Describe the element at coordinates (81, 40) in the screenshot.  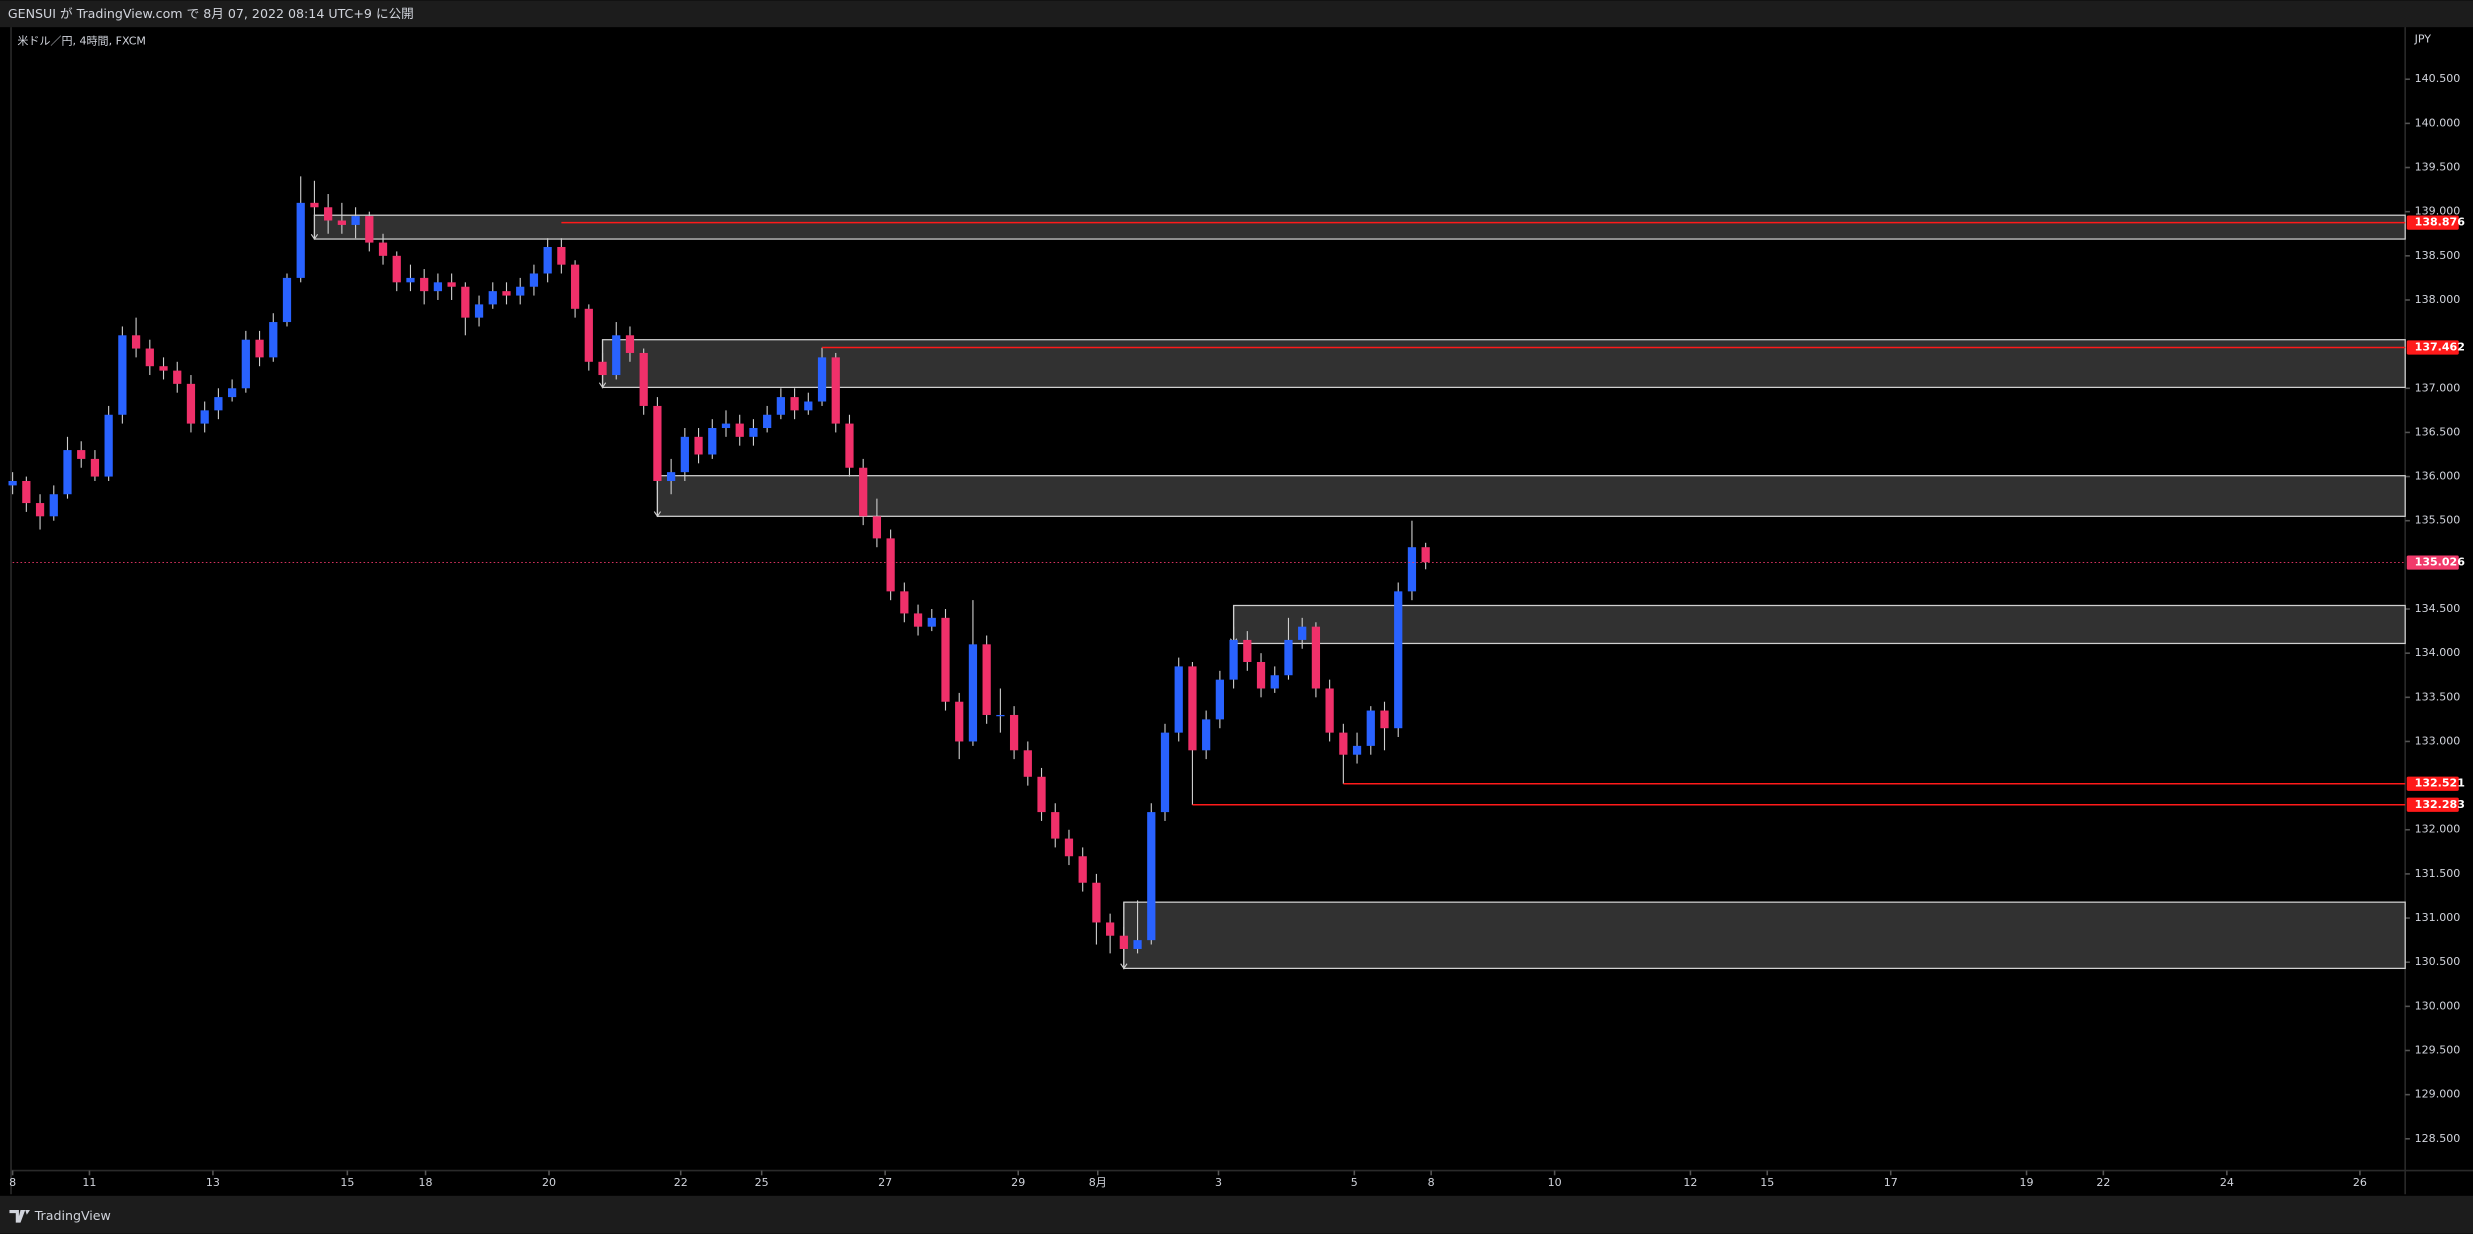
I see `symbol-title: 米ドル／円, 4時間, FXCM` at that location.